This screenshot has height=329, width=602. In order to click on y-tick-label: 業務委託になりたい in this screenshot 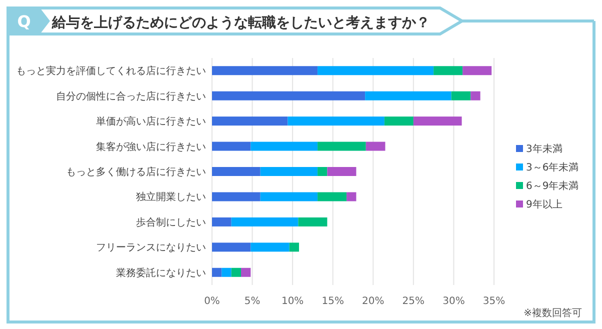, I will do `click(161, 272)`.